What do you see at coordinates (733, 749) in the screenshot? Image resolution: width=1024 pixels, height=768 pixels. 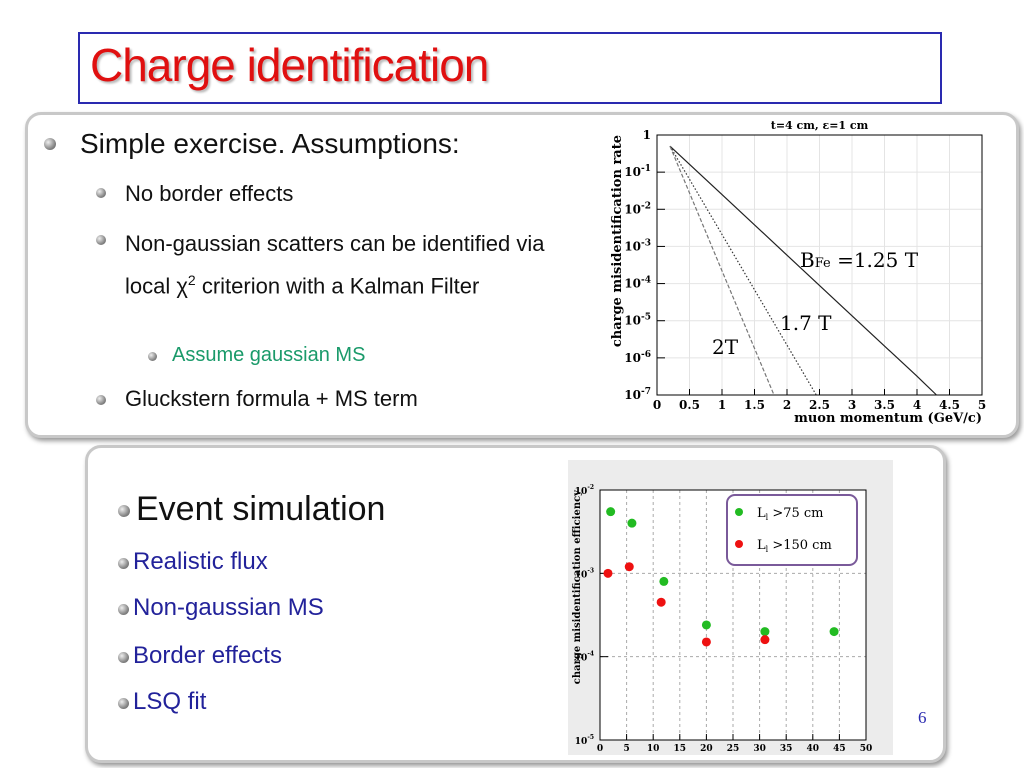 I see `x-tick-label: 25` at bounding box center [733, 749].